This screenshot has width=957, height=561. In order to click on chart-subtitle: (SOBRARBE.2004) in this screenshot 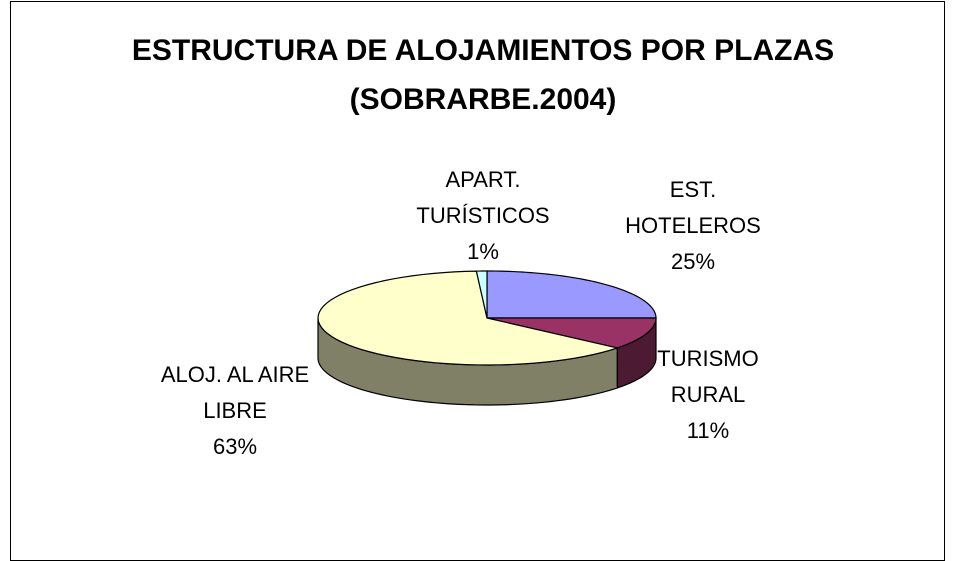, I will do `click(483, 99)`.